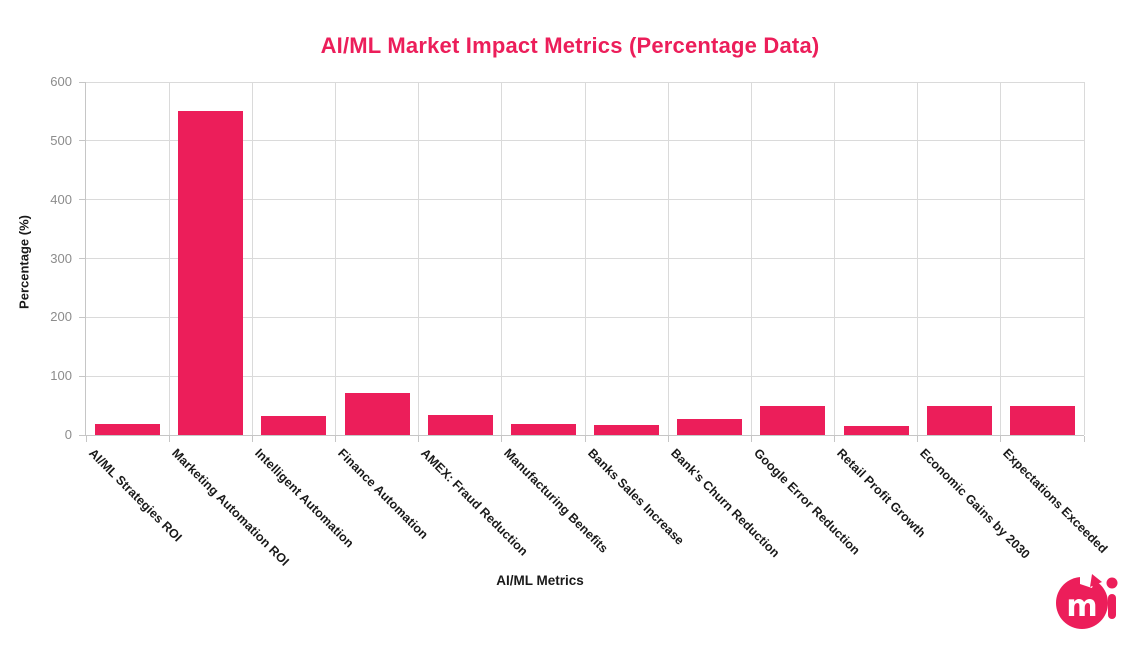 This screenshot has width=1140, height=646. I want to click on brand-logo-icon: m, so click(1087, 601).